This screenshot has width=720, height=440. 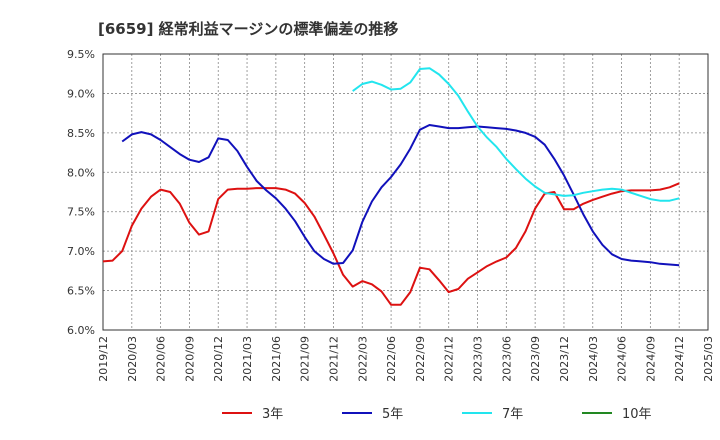 I want to click on x-tick-label: 2023/06, so click(x=506, y=359).